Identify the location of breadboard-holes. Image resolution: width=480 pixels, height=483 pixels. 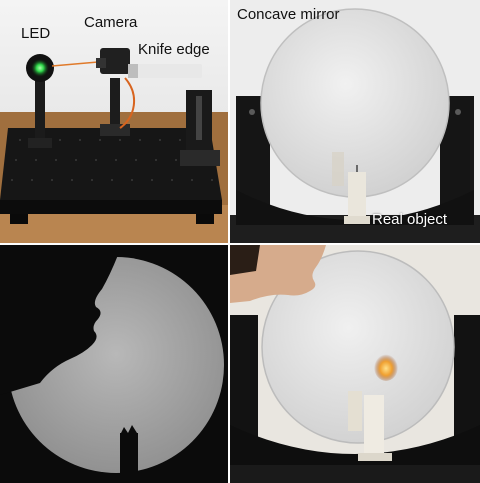
(112, 160).